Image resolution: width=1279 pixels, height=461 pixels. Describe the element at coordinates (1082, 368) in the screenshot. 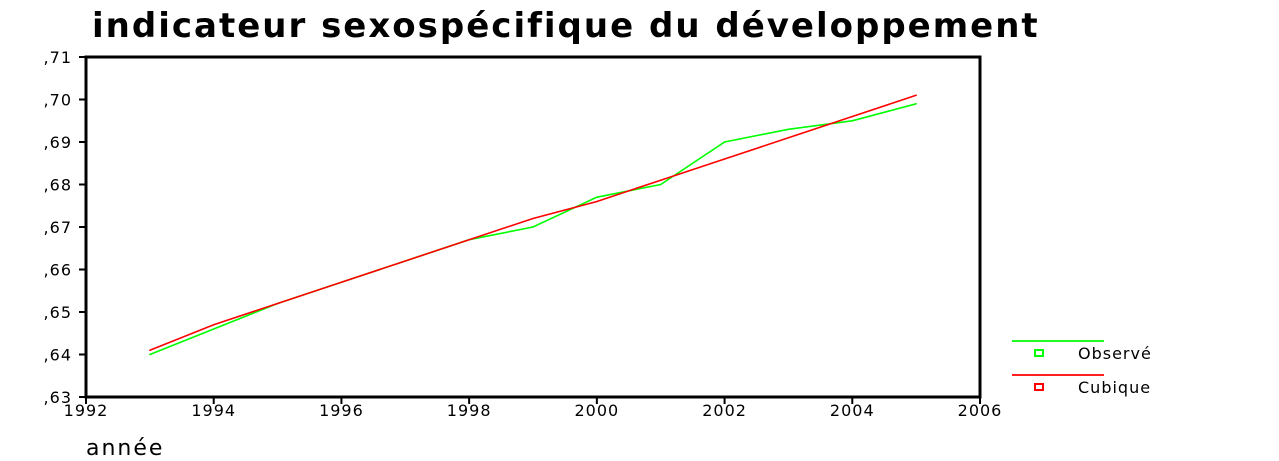

I see `legend: Observé Cubique` at that location.